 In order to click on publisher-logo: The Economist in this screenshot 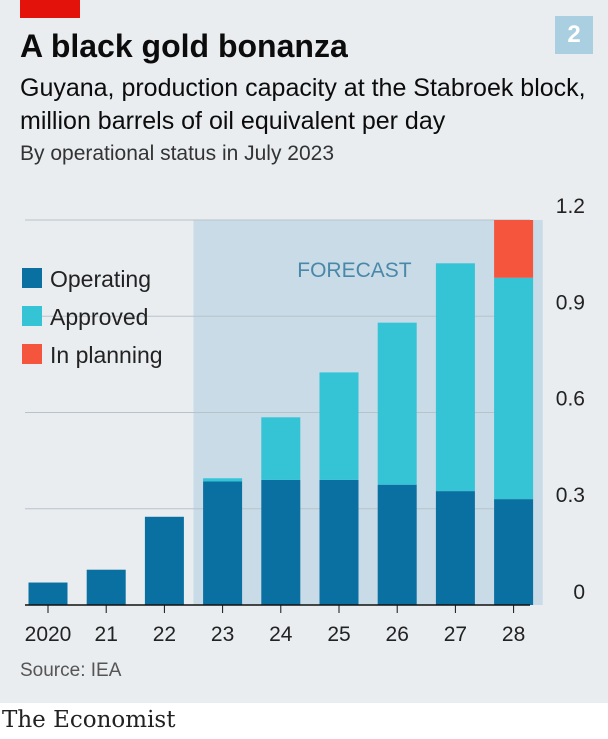, I will do `click(89, 720)`.